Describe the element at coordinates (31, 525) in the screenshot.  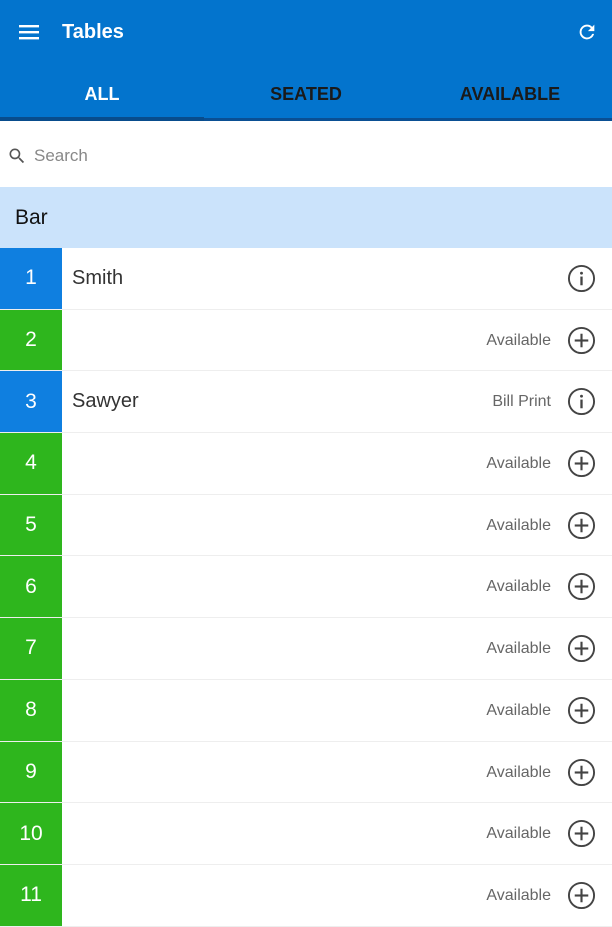
I see `table-number: 5` at that location.